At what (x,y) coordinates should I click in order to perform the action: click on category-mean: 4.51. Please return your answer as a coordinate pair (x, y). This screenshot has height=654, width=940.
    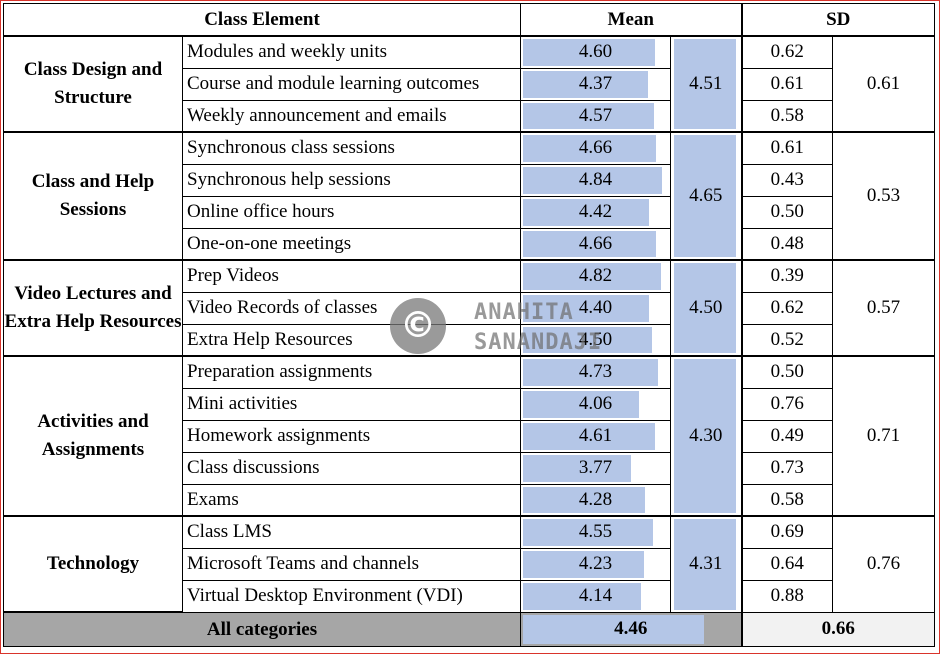
    Looking at the image, I should click on (706, 84).